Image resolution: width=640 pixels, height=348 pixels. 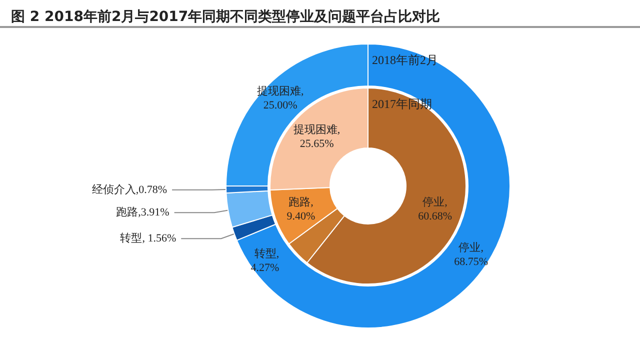 What do you see at coordinates (316, 130) in the screenshot?
I see `category-label: 提现困难,` at bounding box center [316, 130].